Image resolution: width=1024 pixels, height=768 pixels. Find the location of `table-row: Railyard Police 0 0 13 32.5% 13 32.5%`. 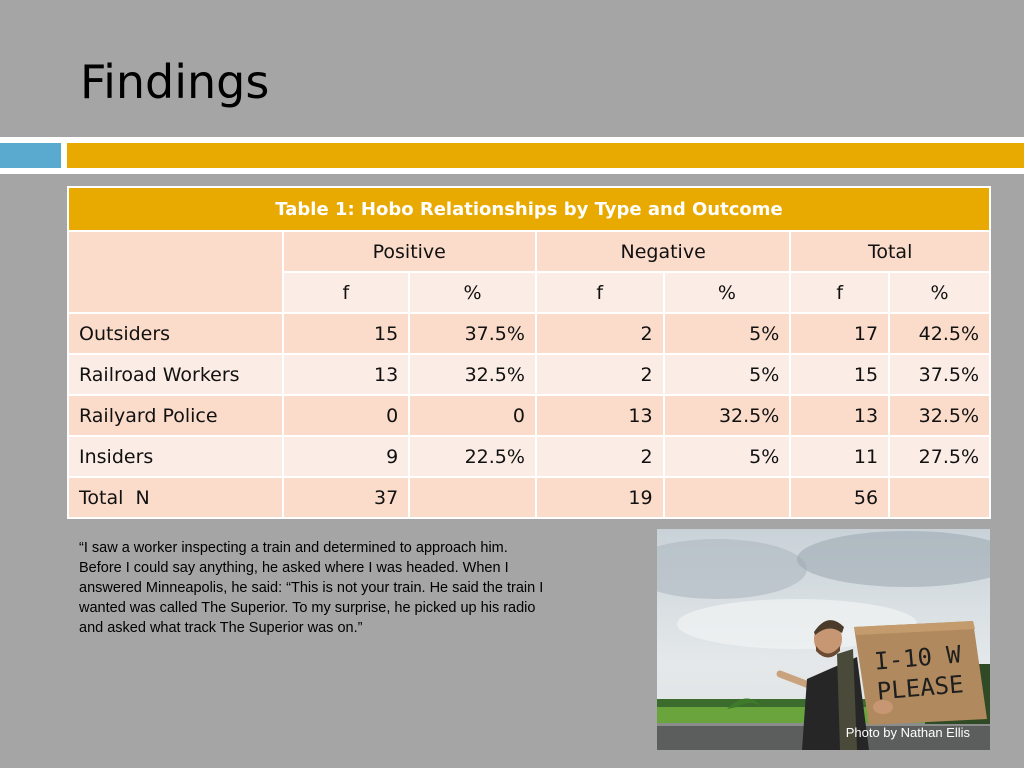

table-row: Railyard Police 0 0 13 32.5% 13 32.5% is located at coordinates (529, 415).